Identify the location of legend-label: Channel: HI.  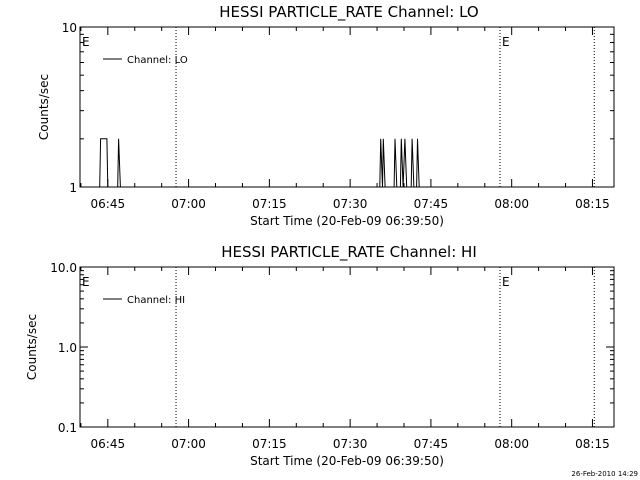
(156, 300).